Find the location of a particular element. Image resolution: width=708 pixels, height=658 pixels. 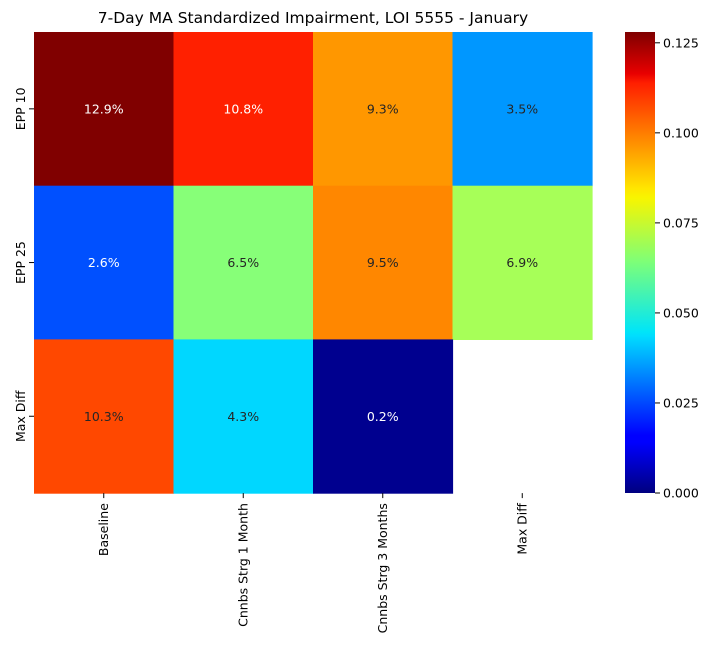

heatmap-cell-r1-c1 is located at coordinates (243, 262).